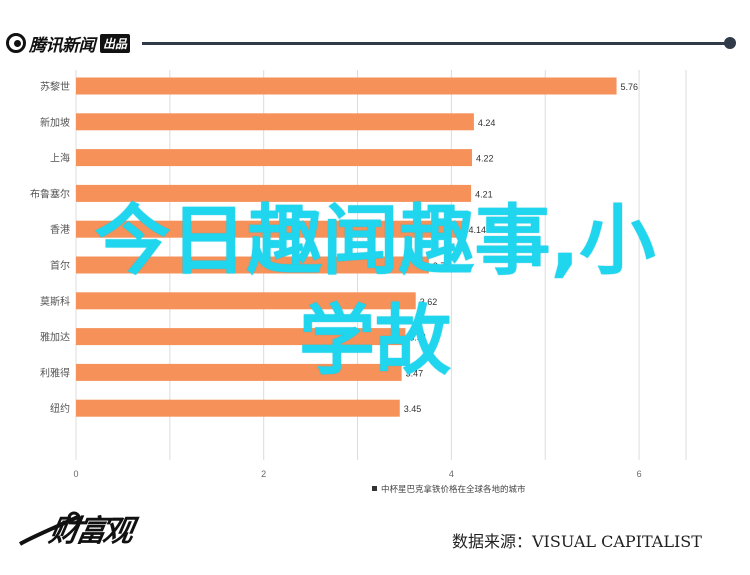 This screenshot has width=750, height=575. What do you see at coordinates (60, 265) in the screenshot?
I see `category-label: 首尔` at bounding box center [60, 265].